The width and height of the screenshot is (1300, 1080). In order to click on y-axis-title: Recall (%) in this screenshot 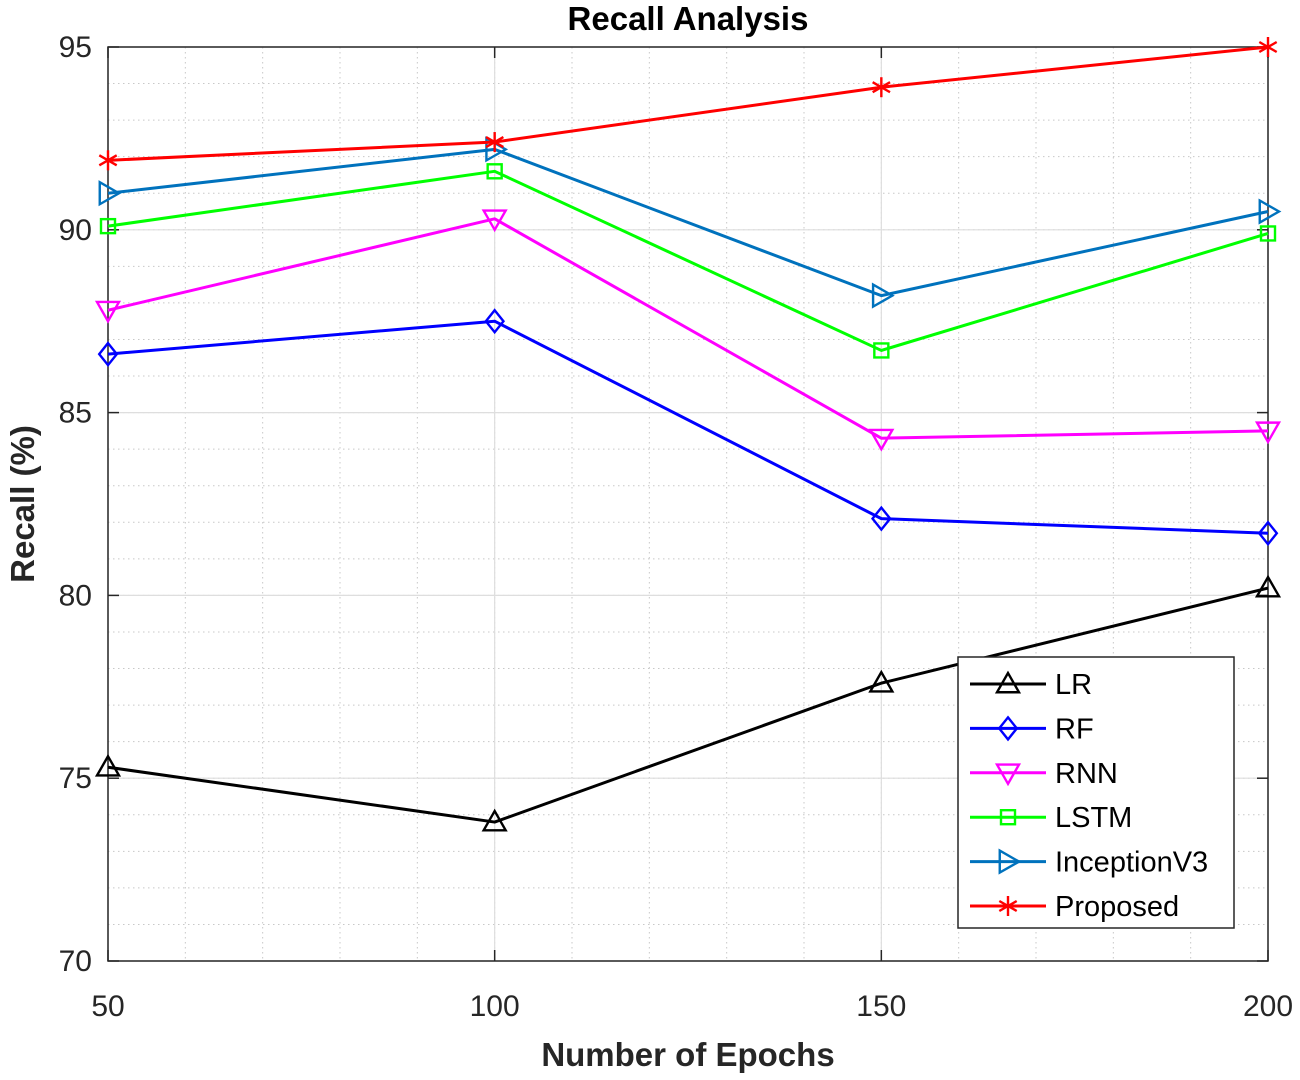, I will do `click(22, 504)`.